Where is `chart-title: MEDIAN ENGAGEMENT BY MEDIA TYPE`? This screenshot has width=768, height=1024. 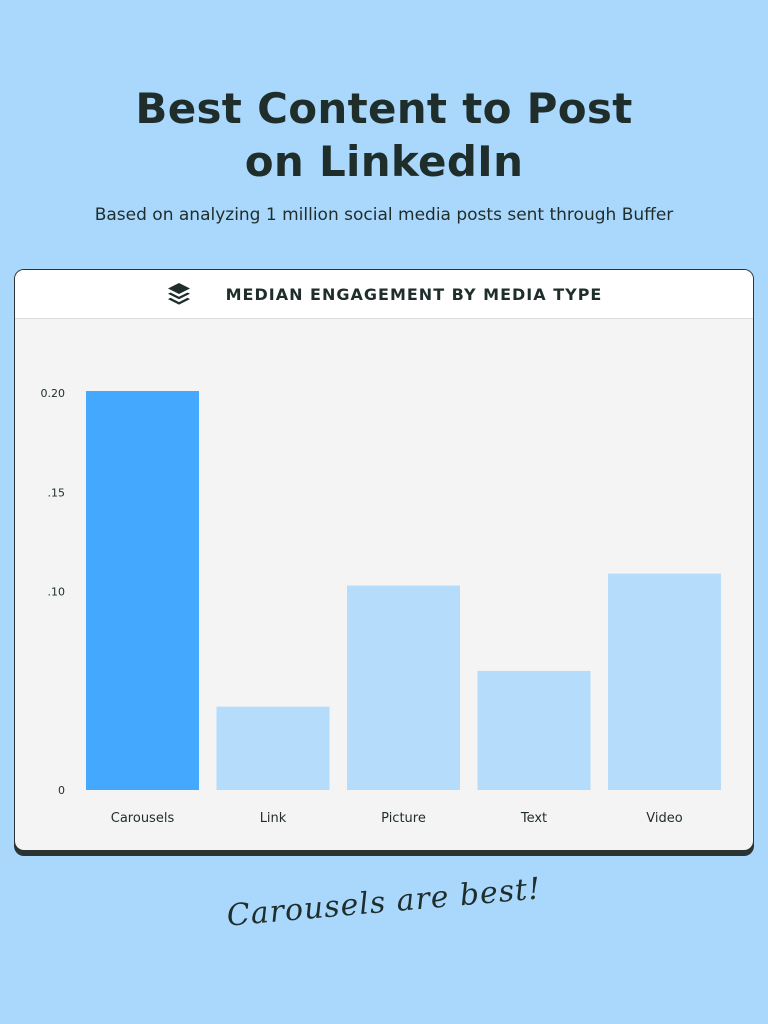
chart-title: MEDIAN ENGAGEMENT BY MEDIA TYPE is located at coordinates (414, 294).